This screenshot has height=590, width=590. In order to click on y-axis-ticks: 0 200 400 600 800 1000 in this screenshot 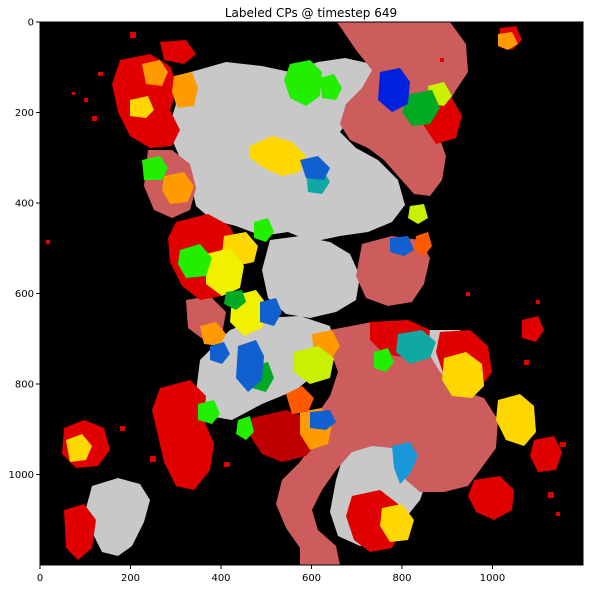, I will do `click(24, 249)`.